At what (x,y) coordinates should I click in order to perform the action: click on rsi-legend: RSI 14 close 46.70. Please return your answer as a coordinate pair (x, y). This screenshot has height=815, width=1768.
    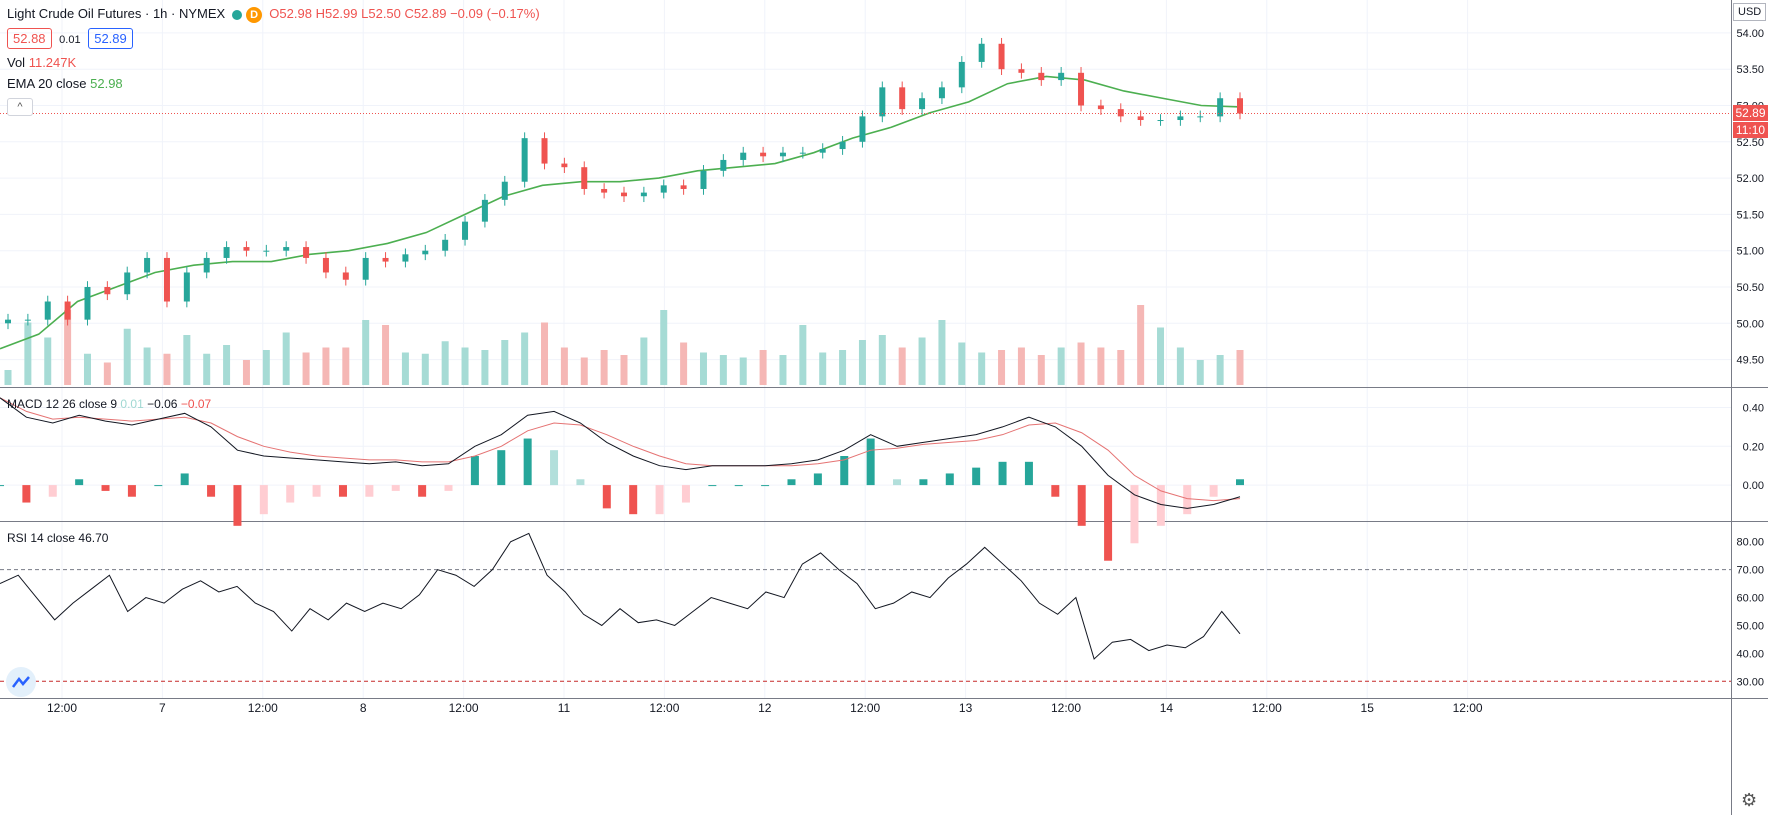
    Looking at the image, I should click on (57, 538).